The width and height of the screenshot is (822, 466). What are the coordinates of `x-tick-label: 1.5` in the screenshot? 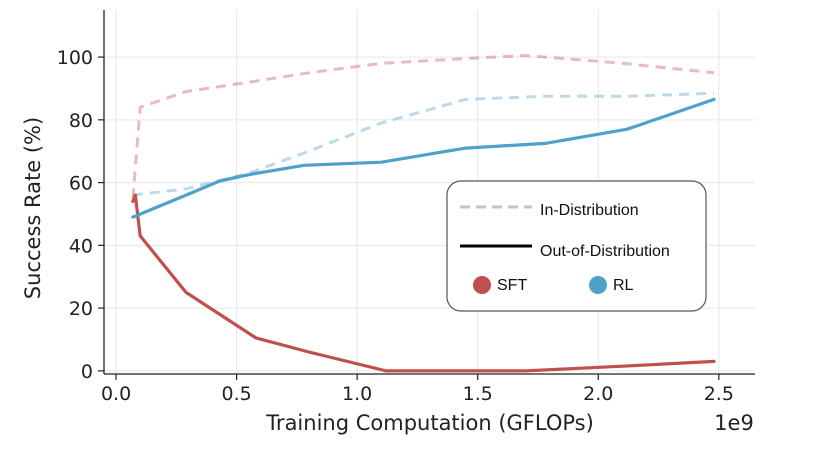 It's located at (478, 394).